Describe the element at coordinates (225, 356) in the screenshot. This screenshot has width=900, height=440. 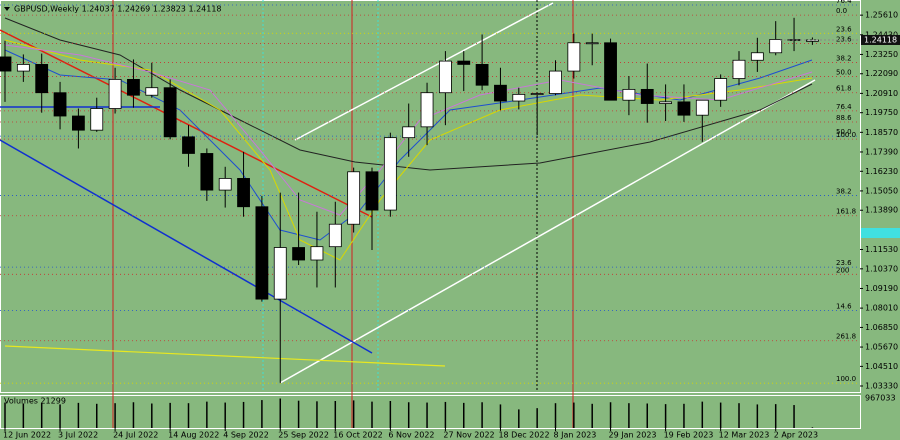
I see `trend-line` at that location.